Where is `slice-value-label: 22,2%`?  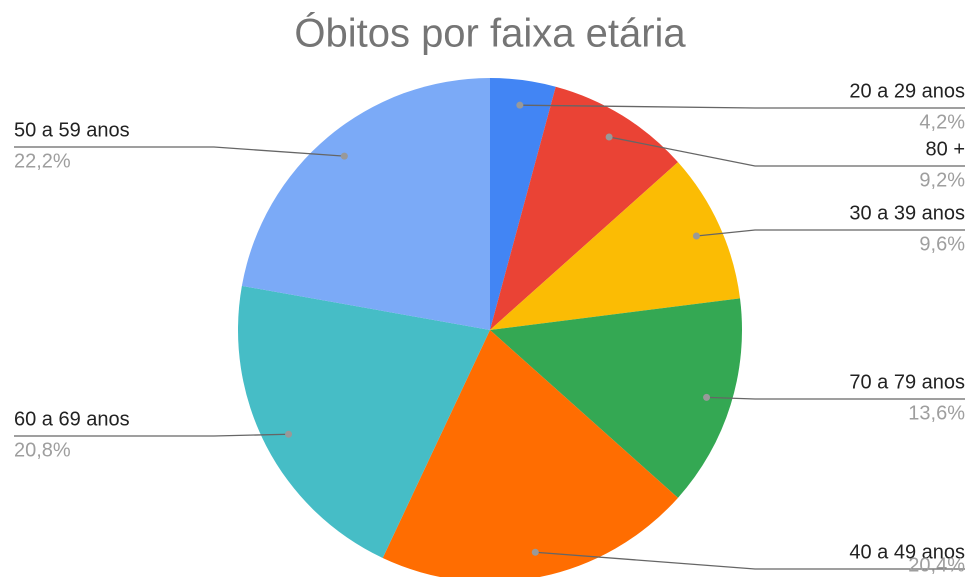 slice-value-label: 22,2% is located at coordinates (42, 161).